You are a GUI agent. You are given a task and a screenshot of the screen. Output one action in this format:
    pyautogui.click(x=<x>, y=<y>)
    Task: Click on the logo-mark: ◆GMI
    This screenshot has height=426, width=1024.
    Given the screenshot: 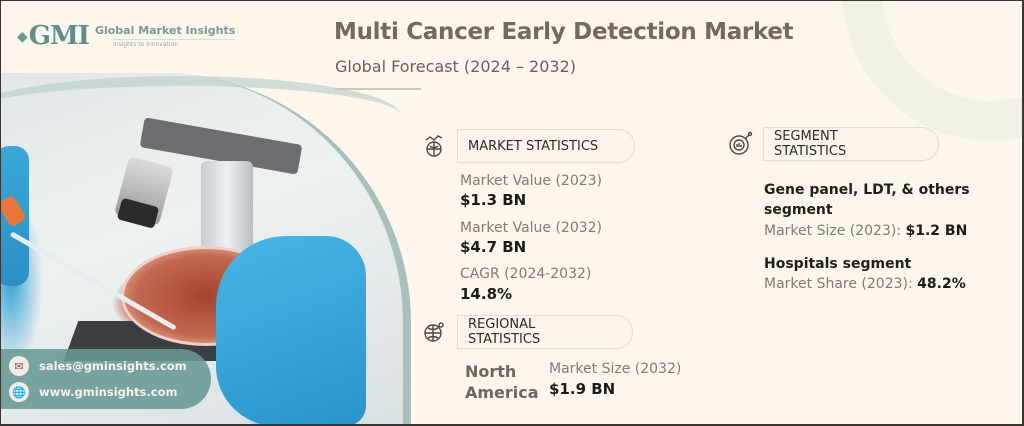 What is the action you would take?
    pyautogui.click(x=53, y=36)
    